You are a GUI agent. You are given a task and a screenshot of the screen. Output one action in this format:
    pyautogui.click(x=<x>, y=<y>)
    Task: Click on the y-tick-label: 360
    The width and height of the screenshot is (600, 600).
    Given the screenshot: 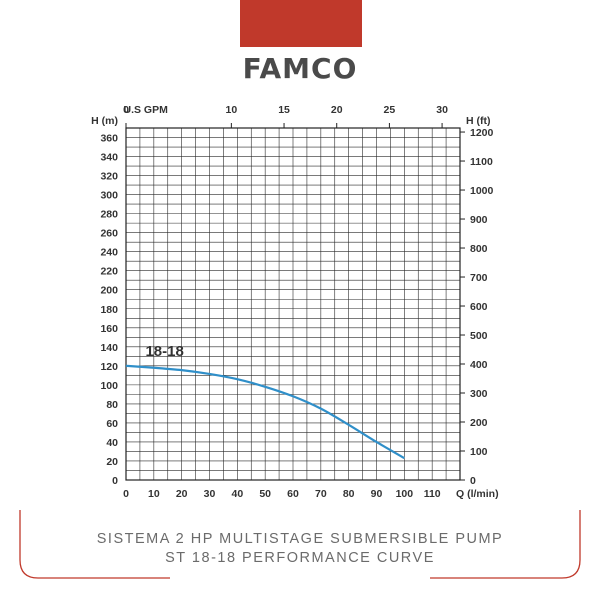 What is the action you would take?
    pyautogui.click(x=109, y=139)
    